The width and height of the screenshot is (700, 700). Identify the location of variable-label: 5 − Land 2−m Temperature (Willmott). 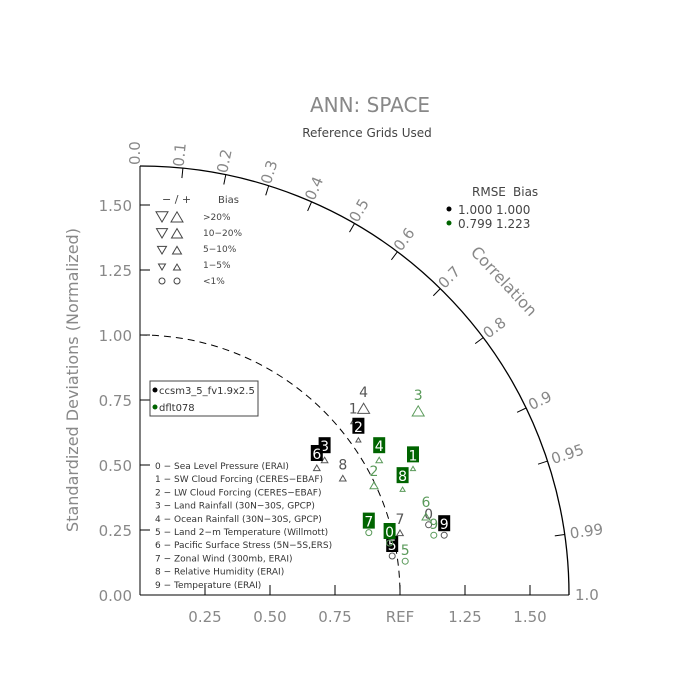
(241, 533).